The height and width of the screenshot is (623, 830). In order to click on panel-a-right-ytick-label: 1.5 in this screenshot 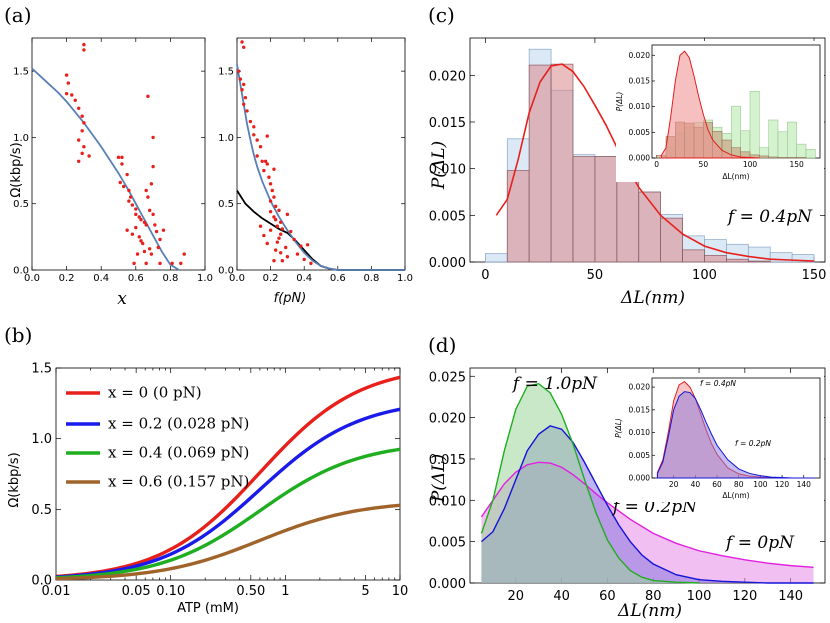, I will do `click(226, 72)`.